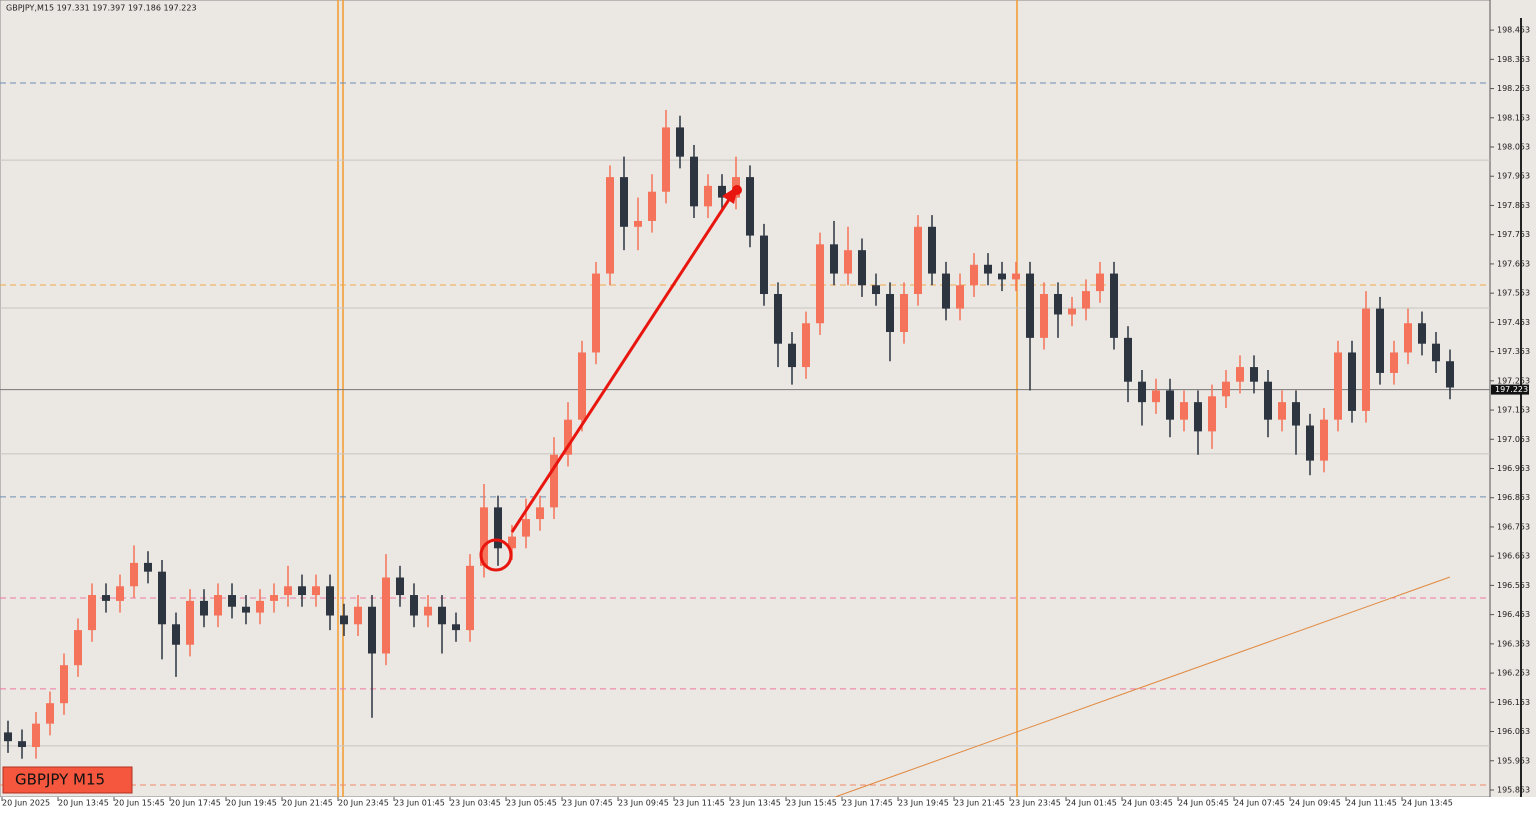 This screenshot has width=1536, height=817. What do you see at coordinates (1513, 643) in the screenshot?
I see `y-tick-label: 196.353` at bounding box center [1513, 643].